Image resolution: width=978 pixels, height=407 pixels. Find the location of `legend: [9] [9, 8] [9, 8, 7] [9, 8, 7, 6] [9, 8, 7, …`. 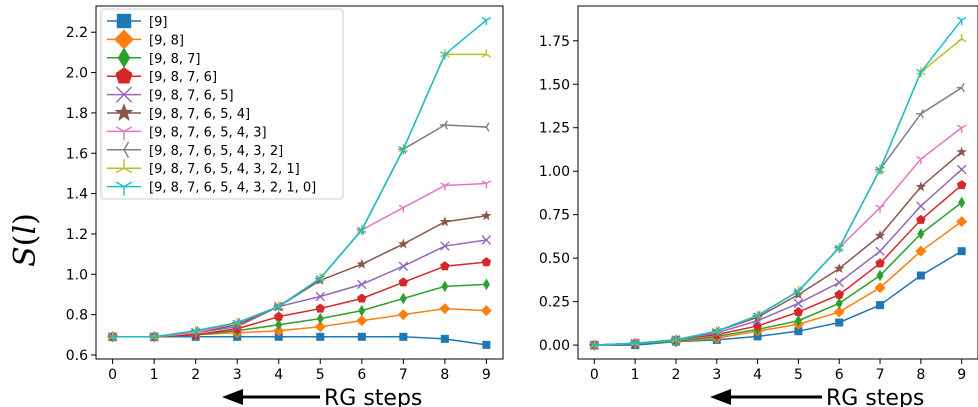

legend: [9] [9, 8] [9, 8, 7] [9, 8, 7, 6] [9, 8, 7, … is located at coordinates (222, 104).